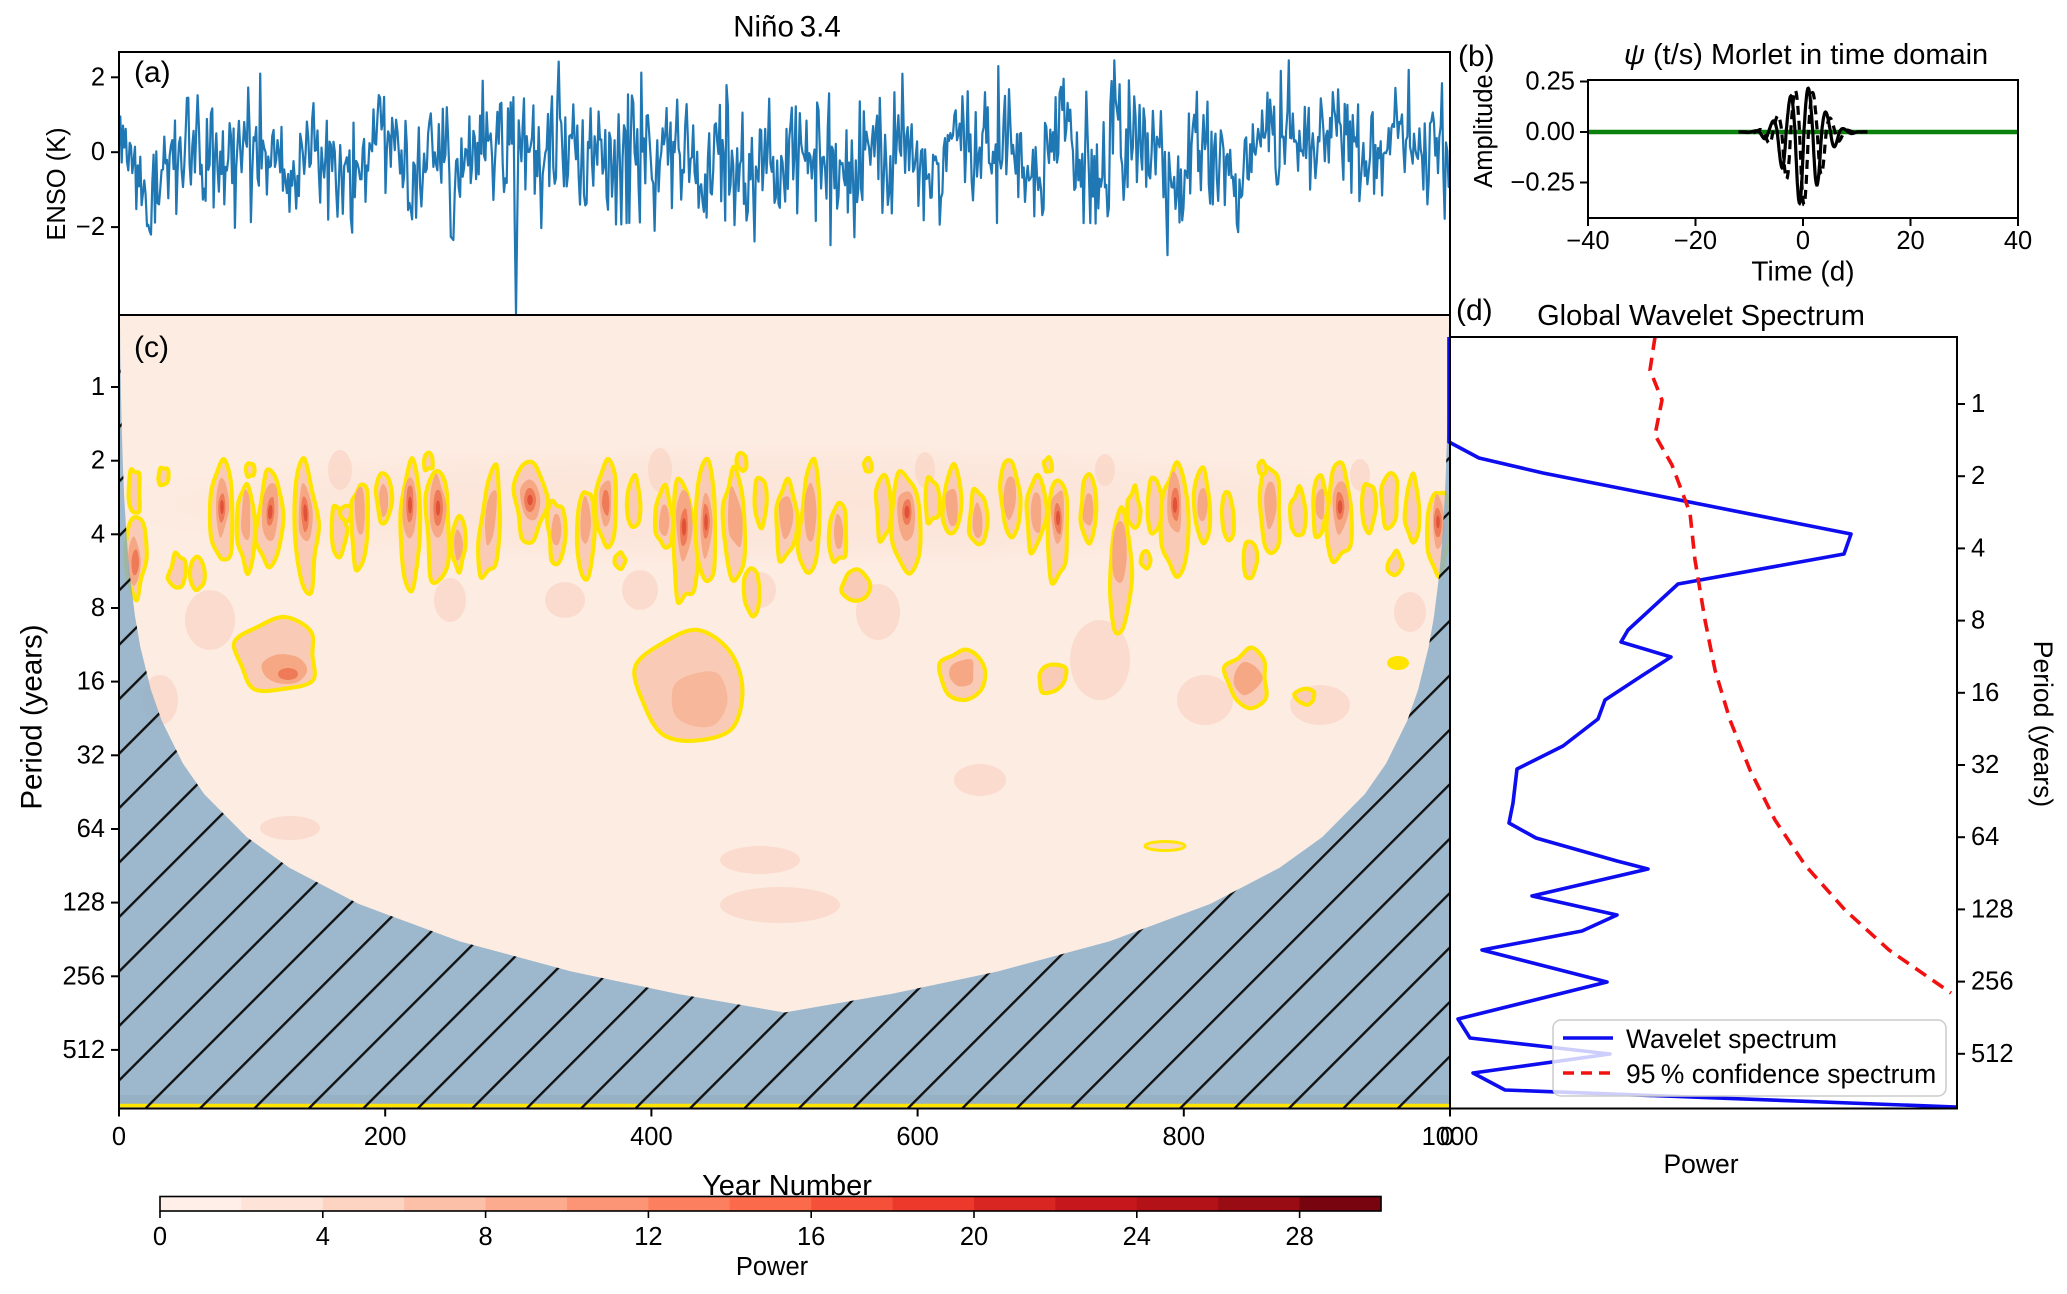 This screenshot has width=2067, height=1294. What do you see at coordinates (1587, 241) in the screenshot?
I see `svg-text: −40` at bounding box center [1587, 241].